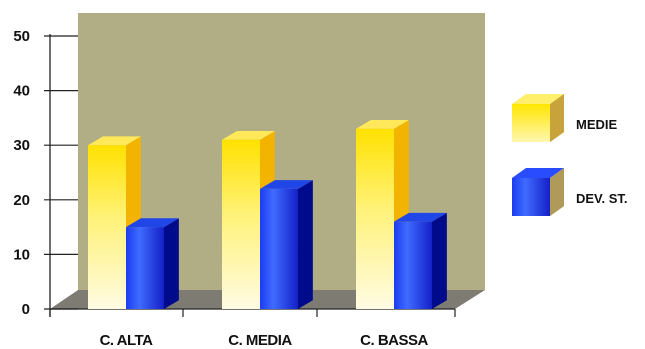  Describe the element at coordinates (21, 36) in the screenshot. I see `y-tick-label: 50` at that location.